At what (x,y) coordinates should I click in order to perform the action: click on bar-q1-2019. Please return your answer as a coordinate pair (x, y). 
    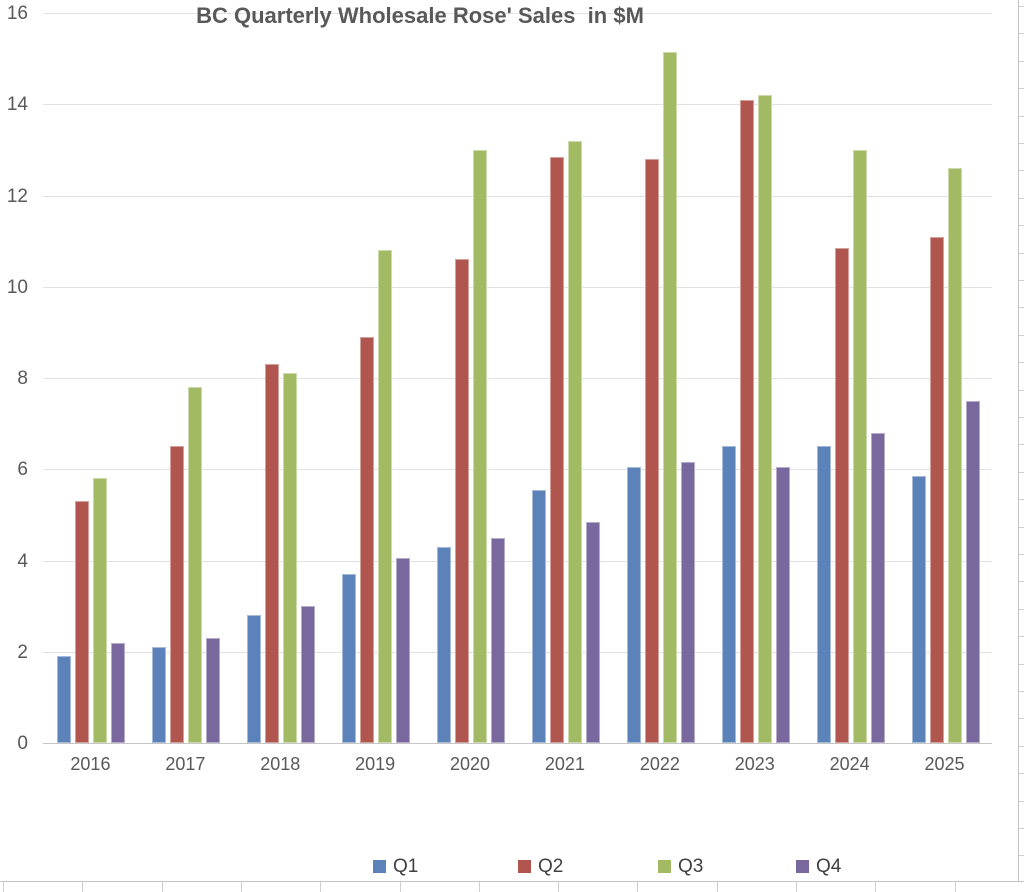
    Looking at the image, I should click on (349, 658).